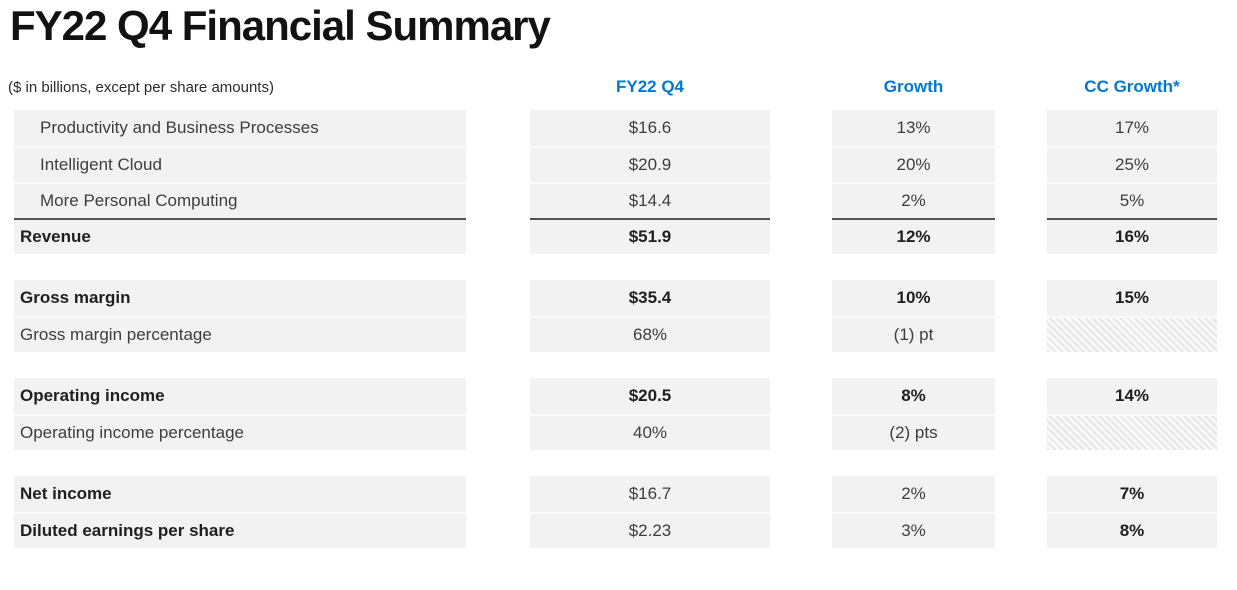 The height and width of the screenshot is (590, 1237). Describe the element at coordinates (1132, 396) in the screenshot. I see `value-cell: 14%` at that location.